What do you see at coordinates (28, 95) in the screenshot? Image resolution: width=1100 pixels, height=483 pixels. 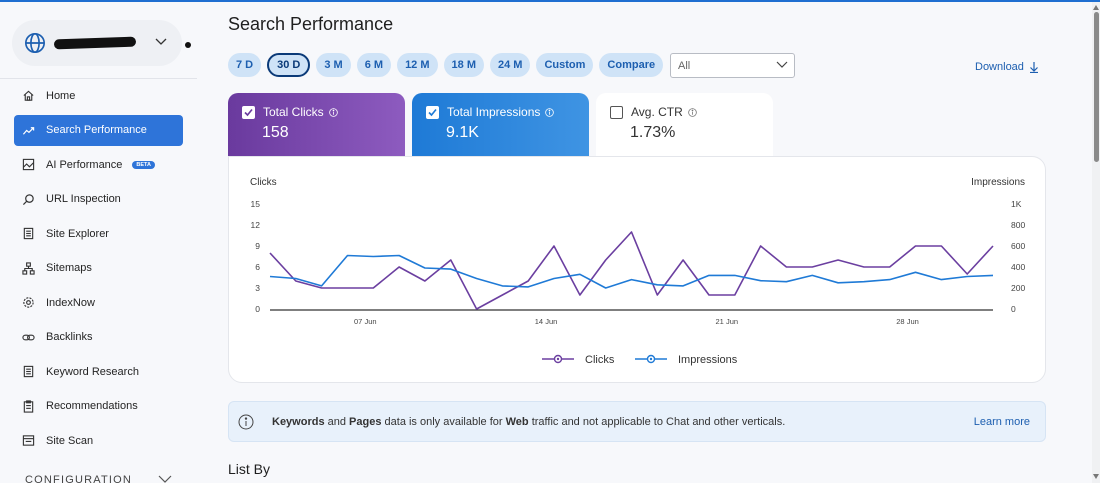 I see `home-icon` at bounding box center [28, 95].